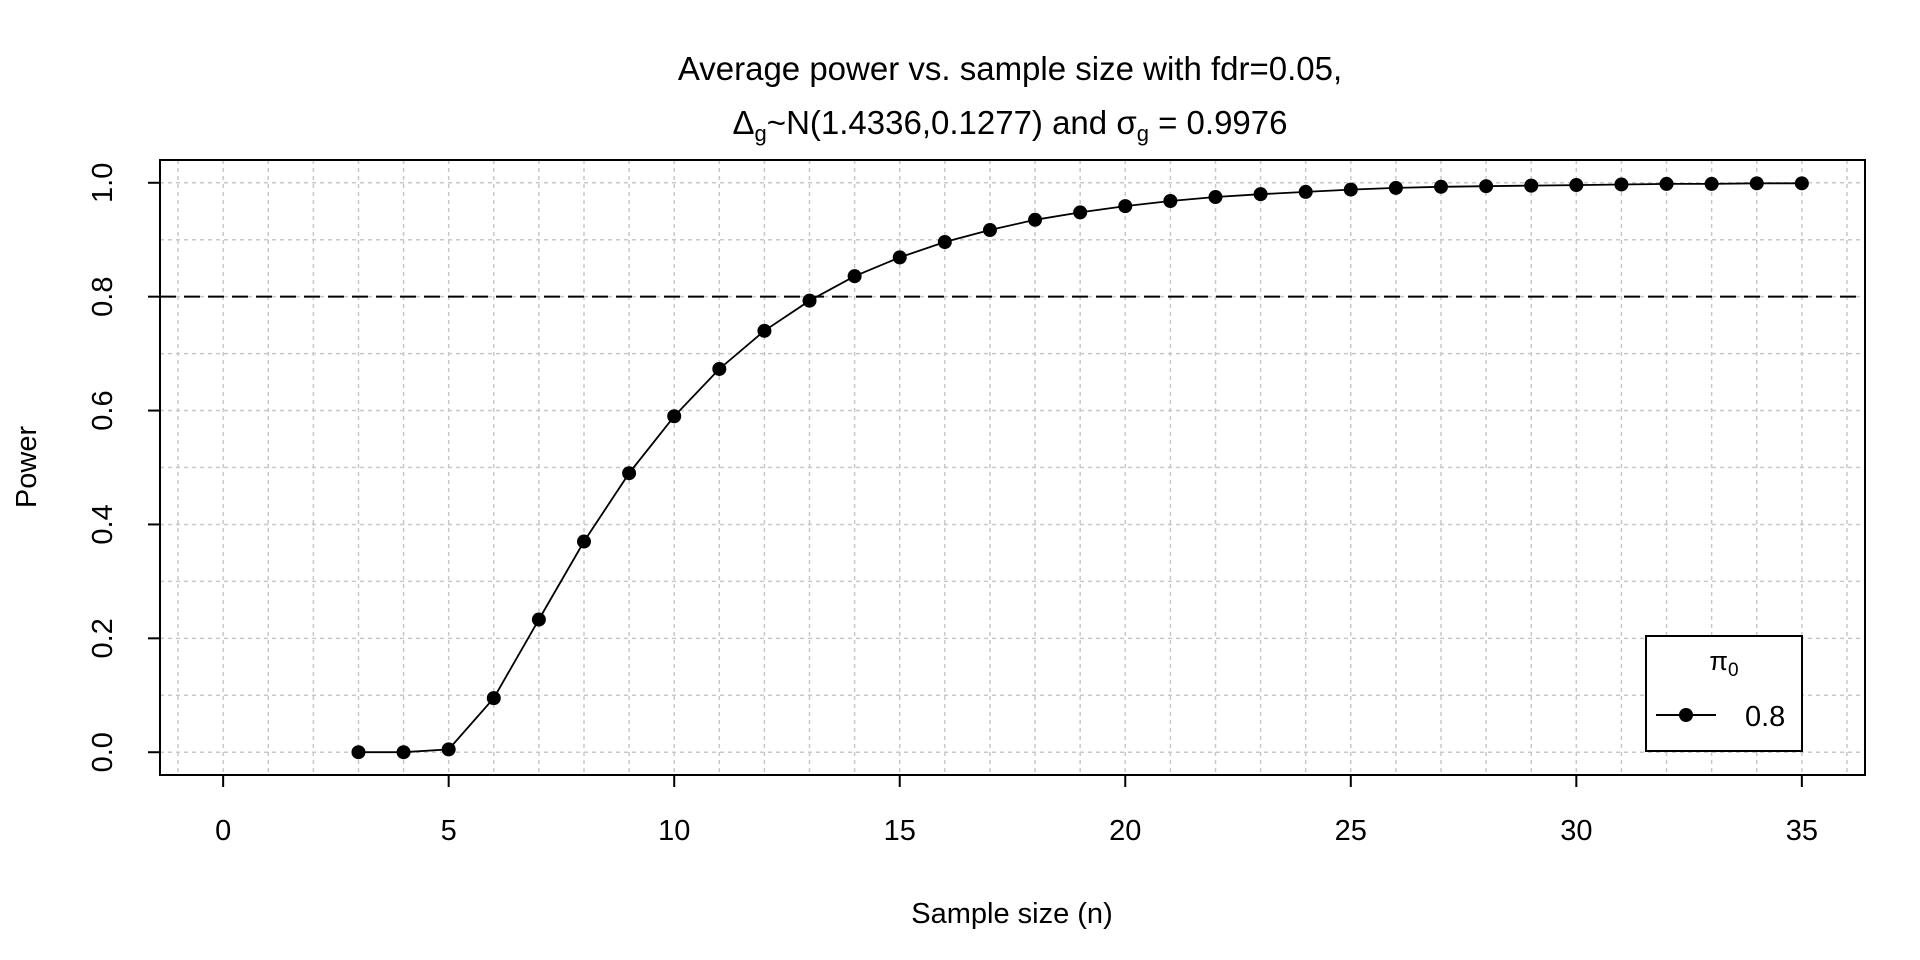  What do you see at coordinates (103, 752) in the screenshot?
I see `y-tick-label: 0.0` at bounding box center [103, 752].